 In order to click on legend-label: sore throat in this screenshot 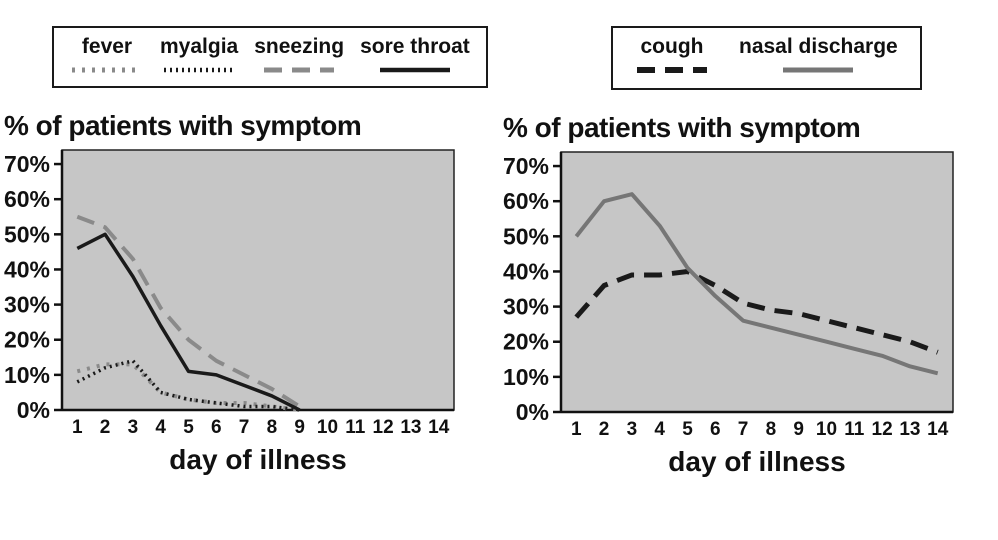, I will do `click(415, 46)`.